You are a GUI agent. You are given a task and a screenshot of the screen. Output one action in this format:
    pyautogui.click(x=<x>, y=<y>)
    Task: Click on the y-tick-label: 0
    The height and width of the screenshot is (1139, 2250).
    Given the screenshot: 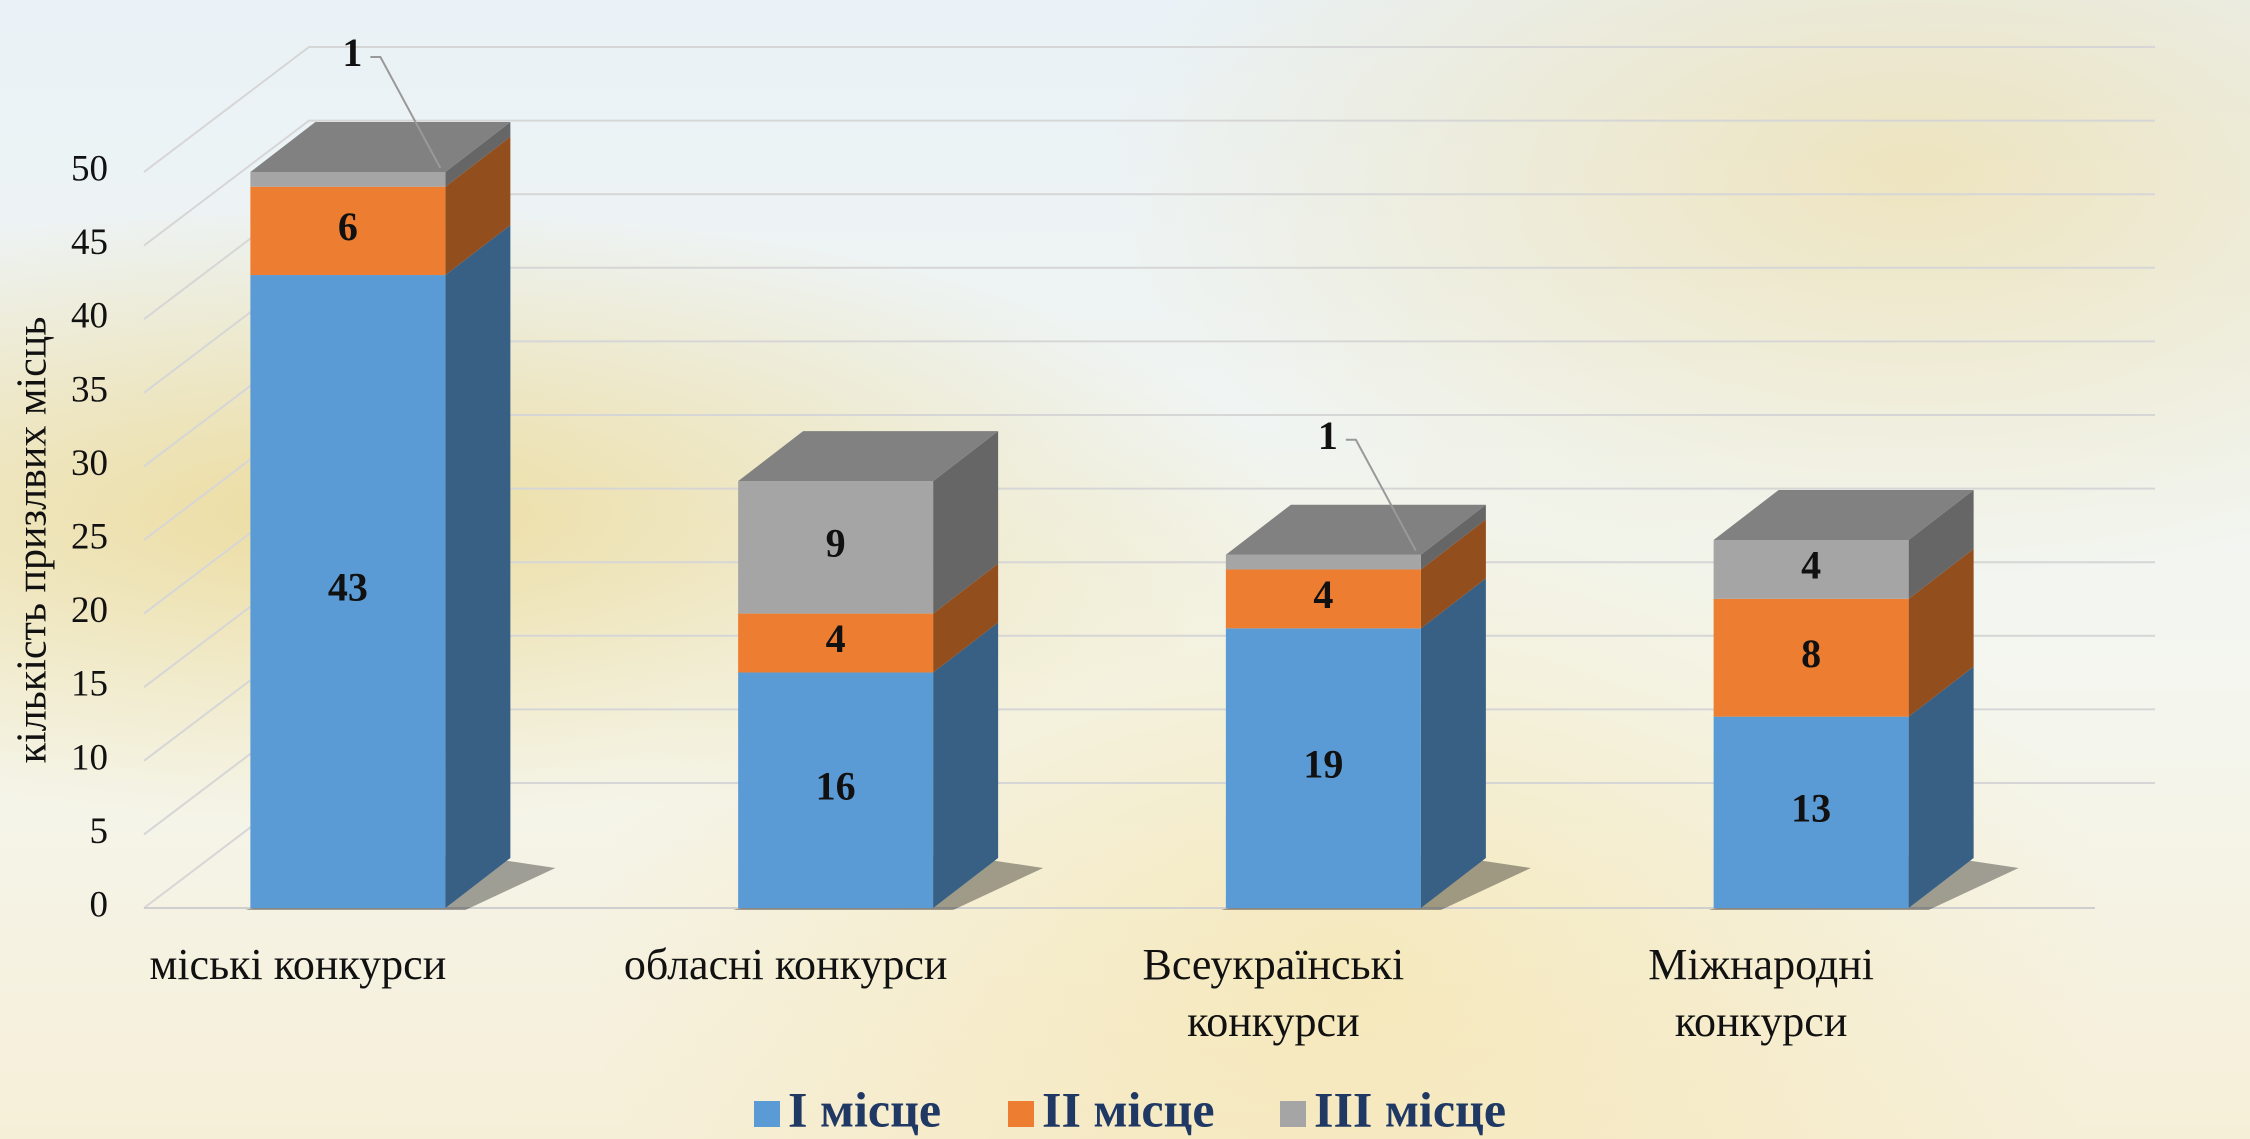 What is the action you would take?
    pyautogui.click(x=99, y=904)
    